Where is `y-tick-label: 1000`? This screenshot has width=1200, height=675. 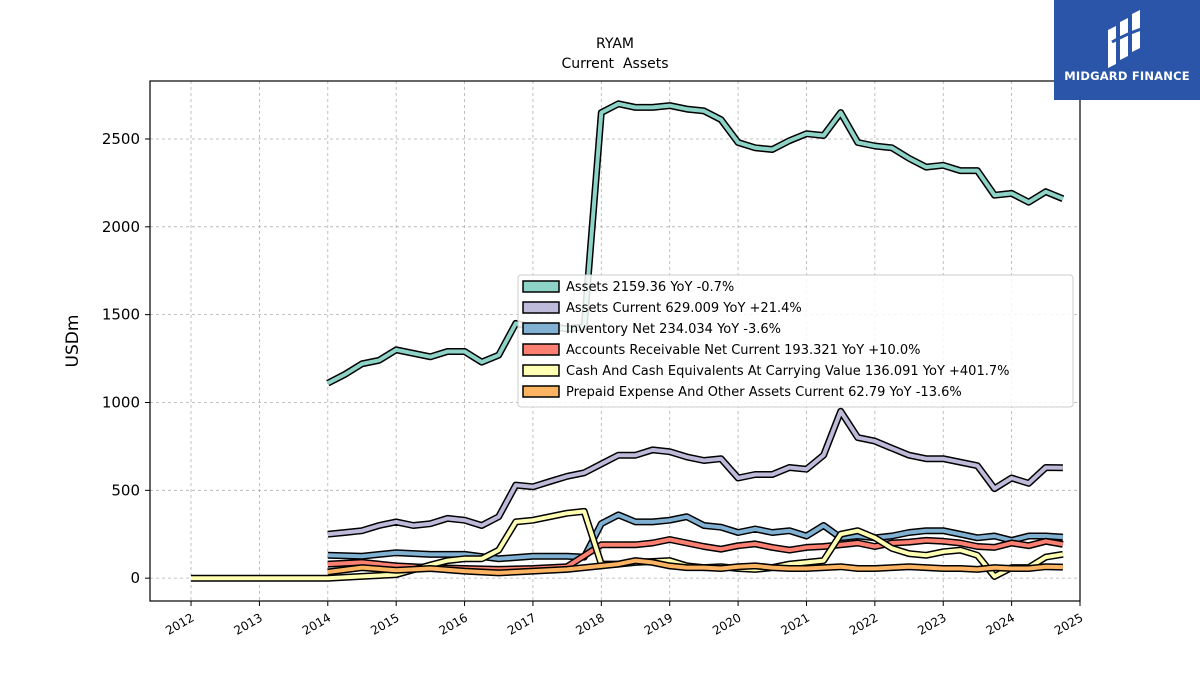 y-tick-label: 1000 is located at coordinates (121, 402).